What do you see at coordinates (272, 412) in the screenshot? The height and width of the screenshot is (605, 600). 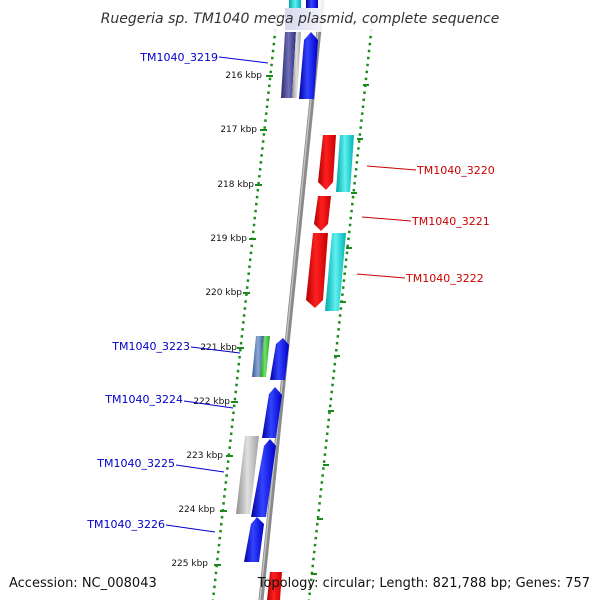 I see `gene-feature-3224-blue` at bounding box center [272, 412].